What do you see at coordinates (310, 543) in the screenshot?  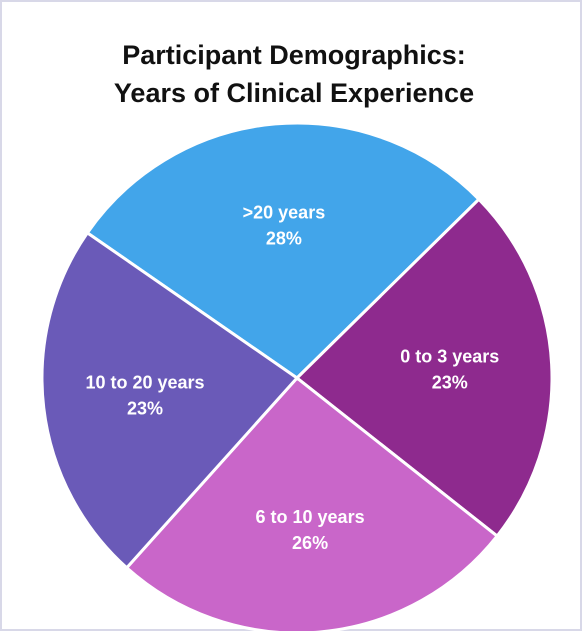 I see `slice-value-label: 26%` at bounding box center [310, 543].